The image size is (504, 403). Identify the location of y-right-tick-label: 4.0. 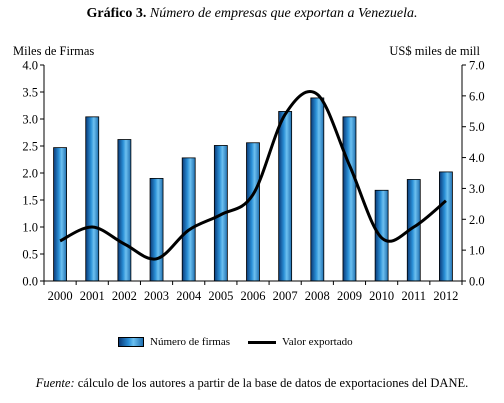
(477, 158).